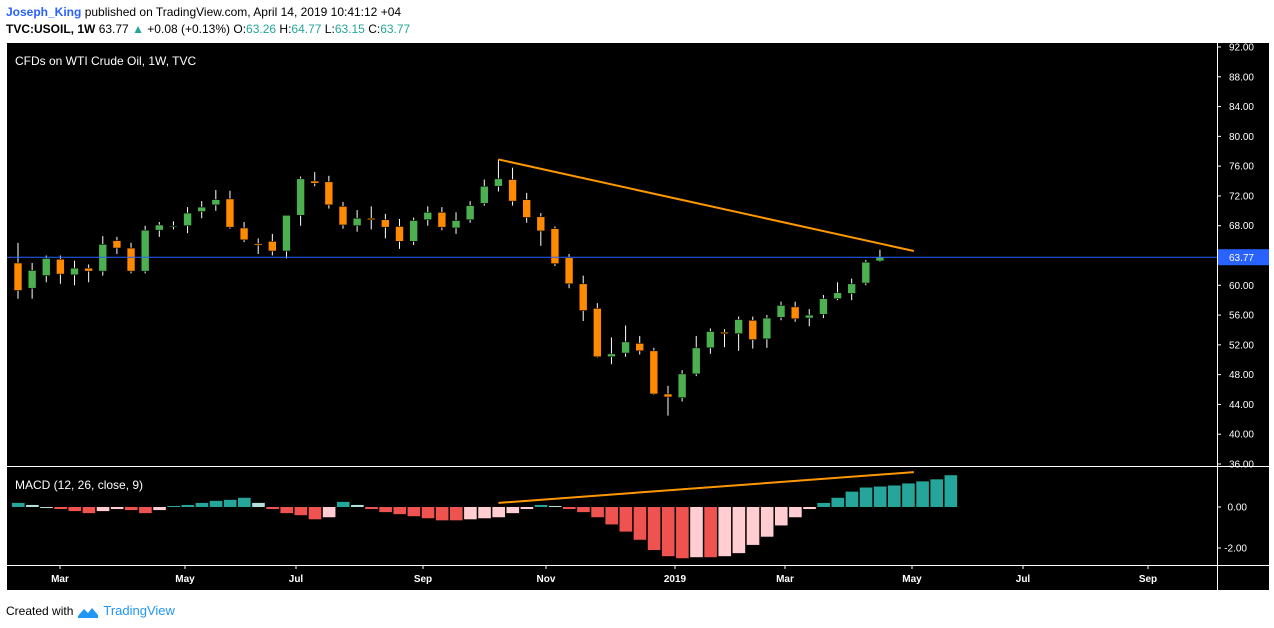 The height and width of the screenshot is (628, 1274). I want to click on macd-pane, so click(484, 515).